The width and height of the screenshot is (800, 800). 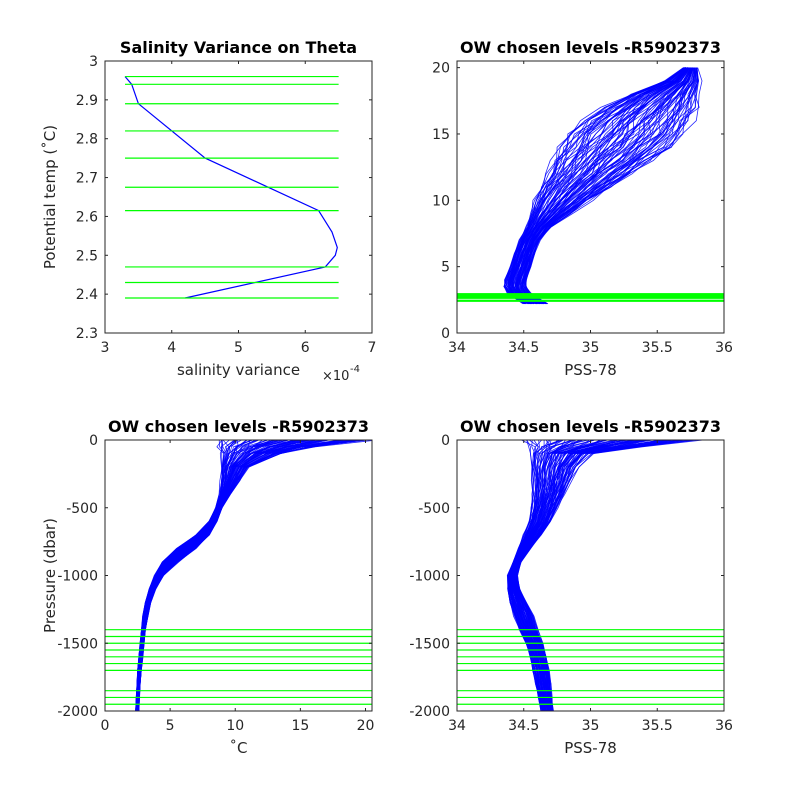 What do you see at coordinates (105, 348) in the screenshot?
I see `x-tick-label: 3` at bounding box center [105, 348].